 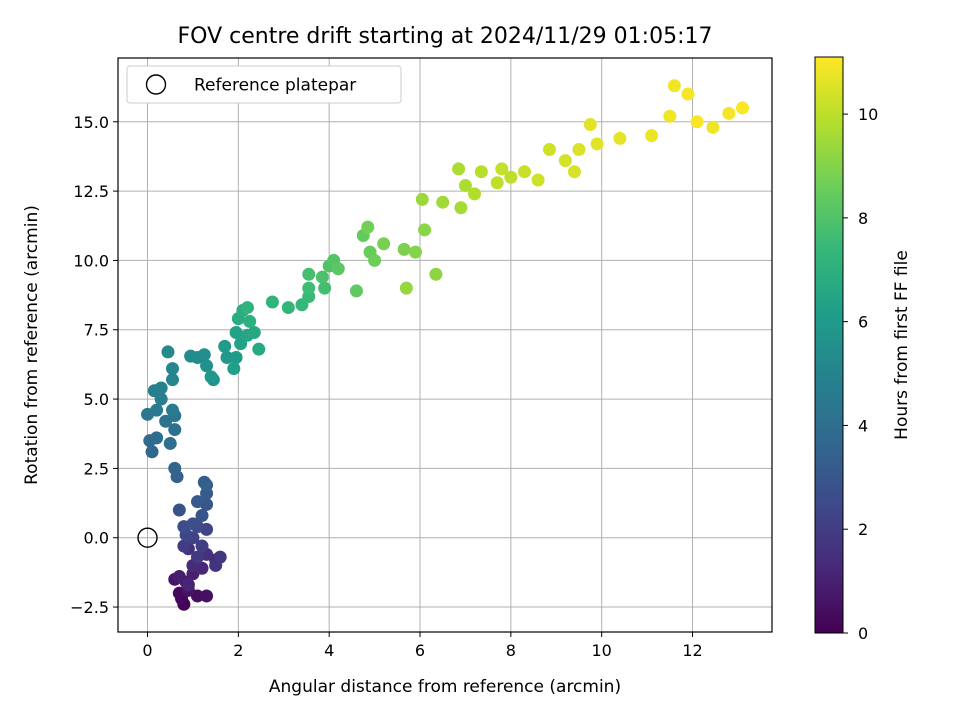 I want to click on reference-marker-layer, so click(x=147, y=537).